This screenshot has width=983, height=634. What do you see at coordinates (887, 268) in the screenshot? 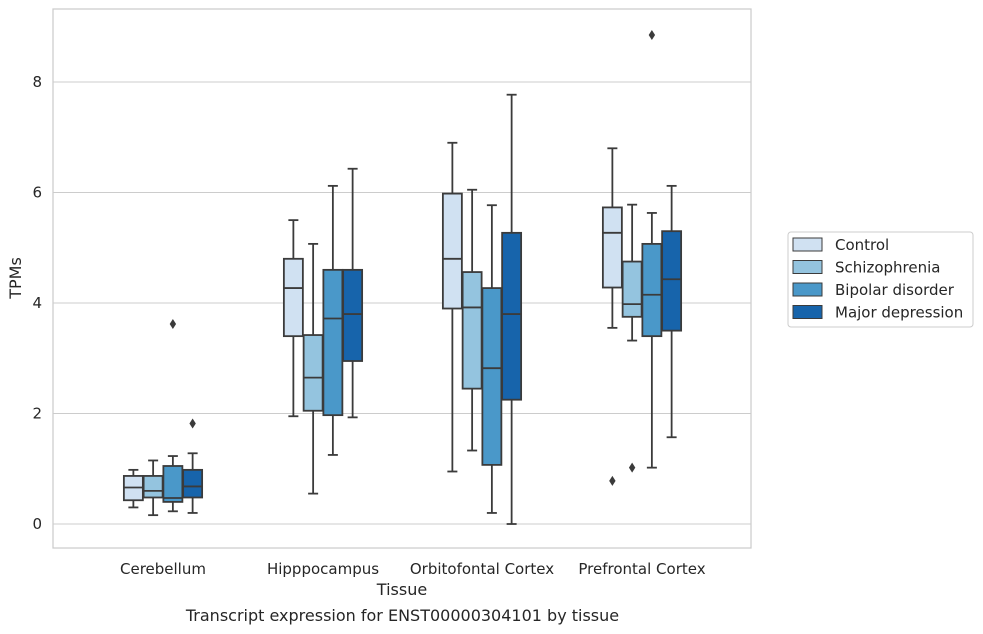
I see `legend-label: Schizophrenia` at bounding box center [887, 268].